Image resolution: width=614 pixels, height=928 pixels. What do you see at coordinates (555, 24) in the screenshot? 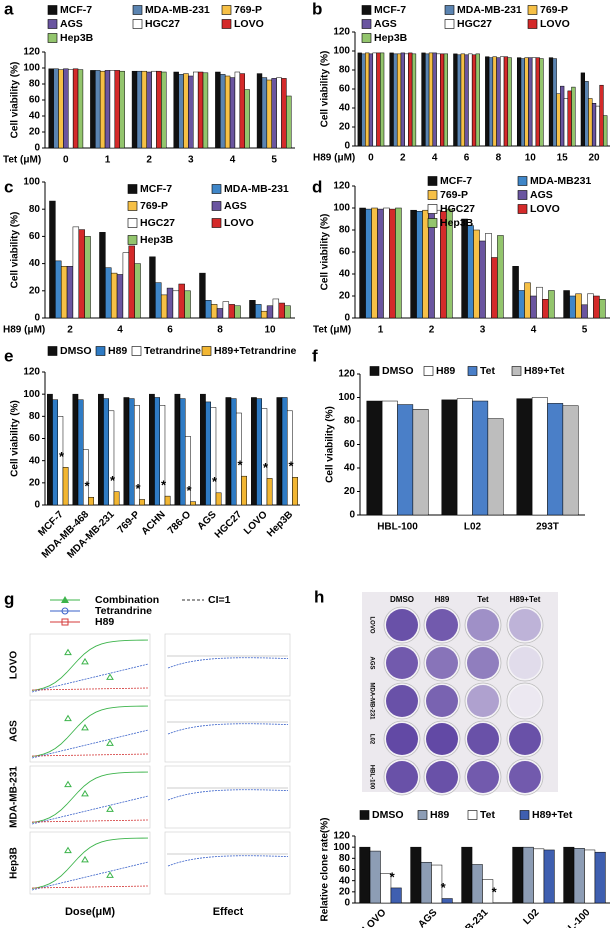
I see `legend-label: LOVO` at bounding box center [555, 24].